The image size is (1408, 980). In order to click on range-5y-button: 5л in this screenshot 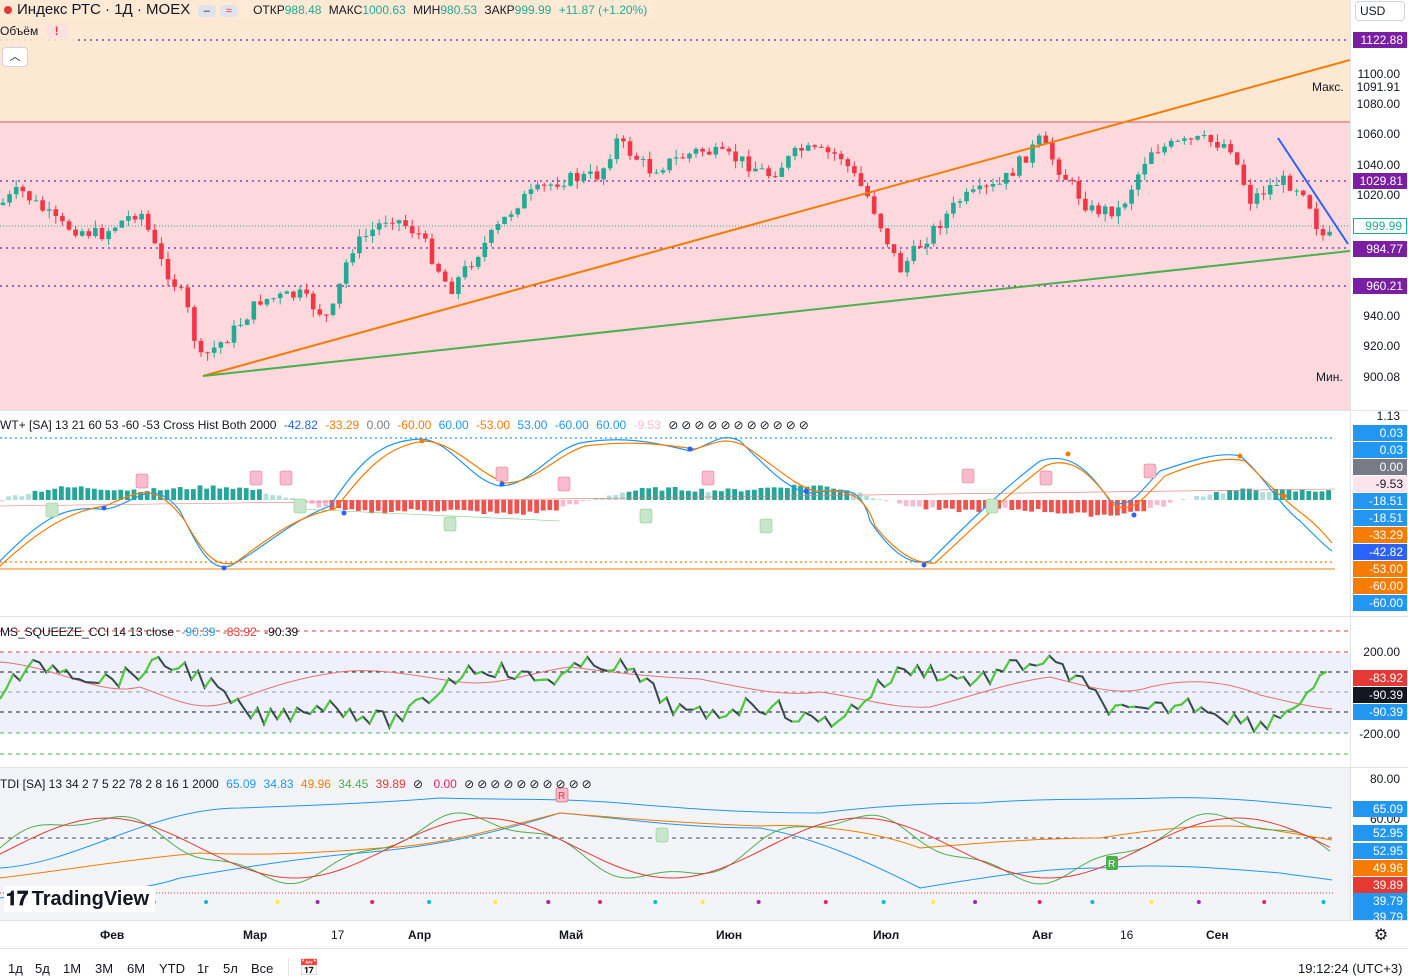, I will do `click(230, 968)`.